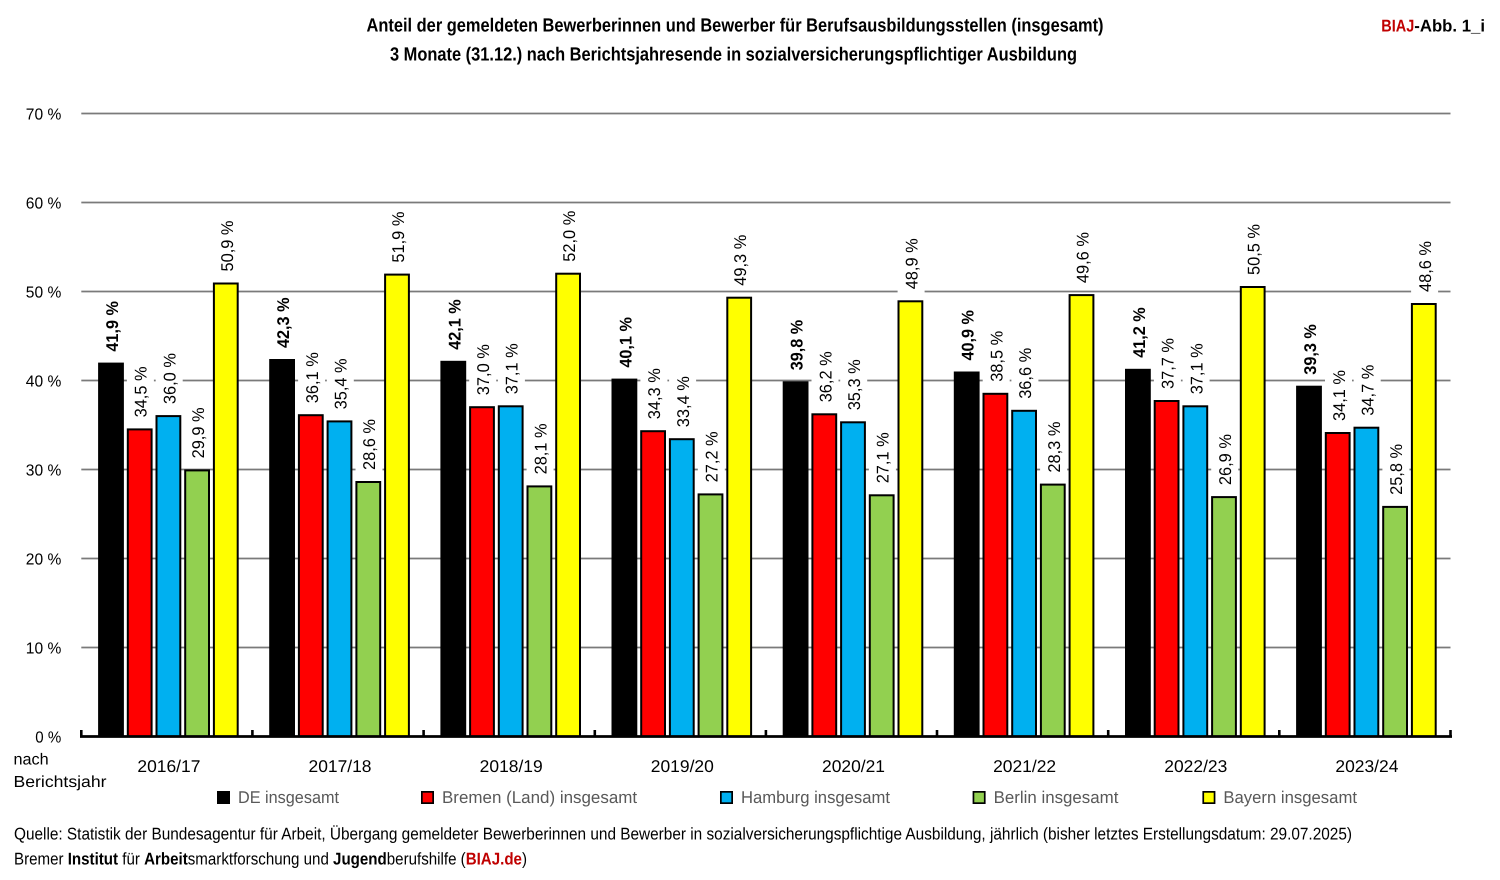 The image size is (1500, 880). Describe the element at coordinates (654, 393) in the screenshot. I see `svg-text: 34,3 %` at that location.